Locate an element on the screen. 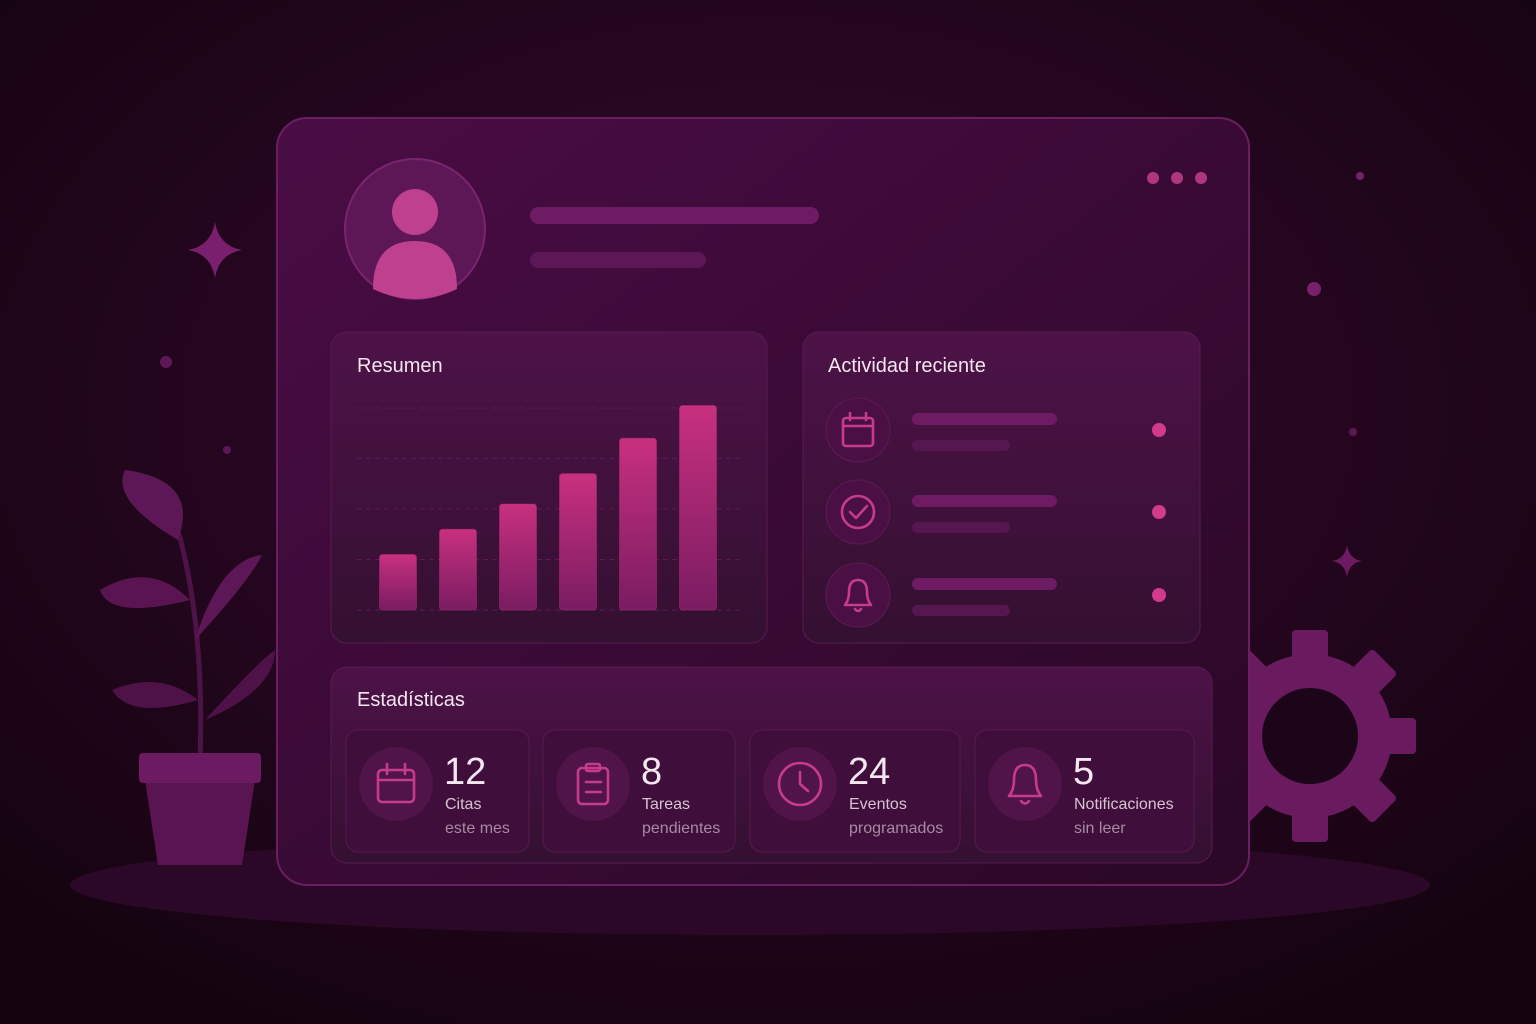  stat-sublabel: sin leer is located at coordinates (1100, 828).